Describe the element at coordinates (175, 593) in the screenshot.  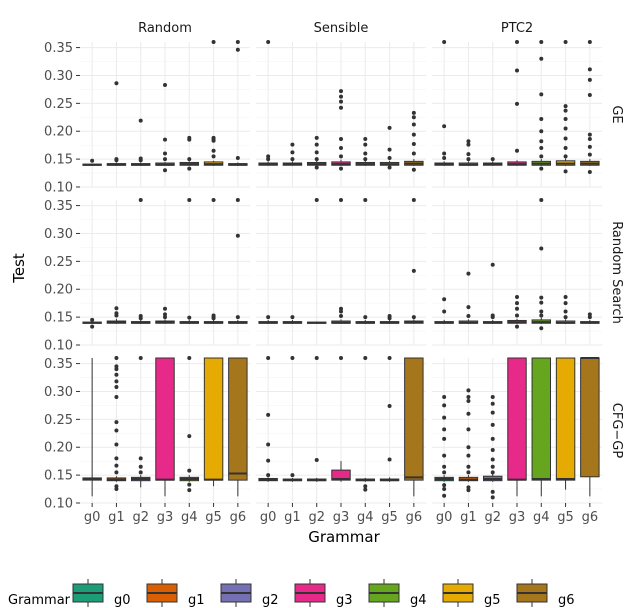
I see `legend-item-g1: g1` at that location.